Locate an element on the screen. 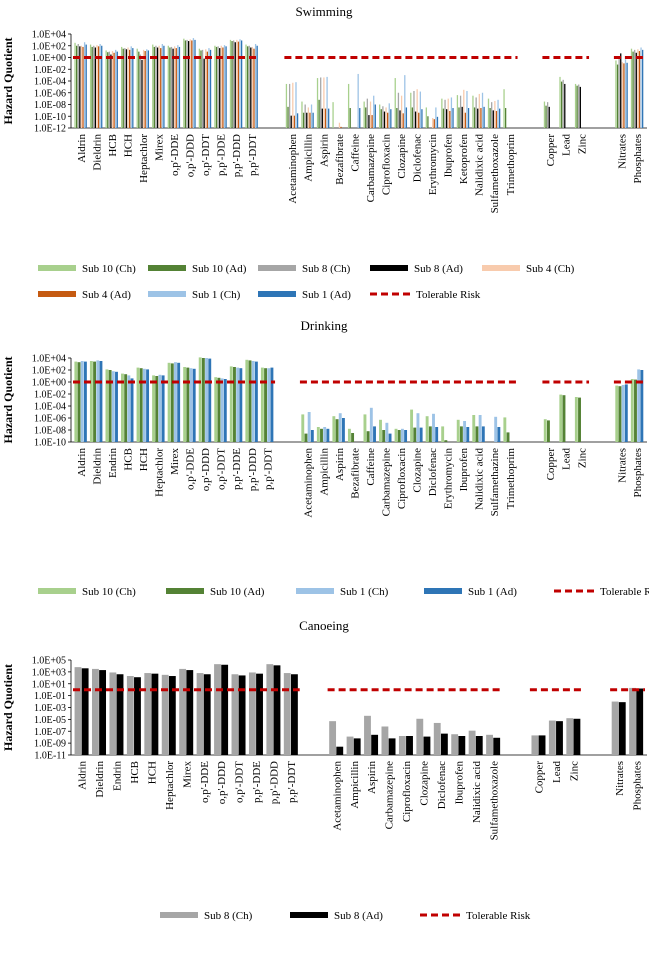 Image resolution: width=649 pixels, height=954 pixels. x-tick-label: HCH is located at coordinates (128, 145).